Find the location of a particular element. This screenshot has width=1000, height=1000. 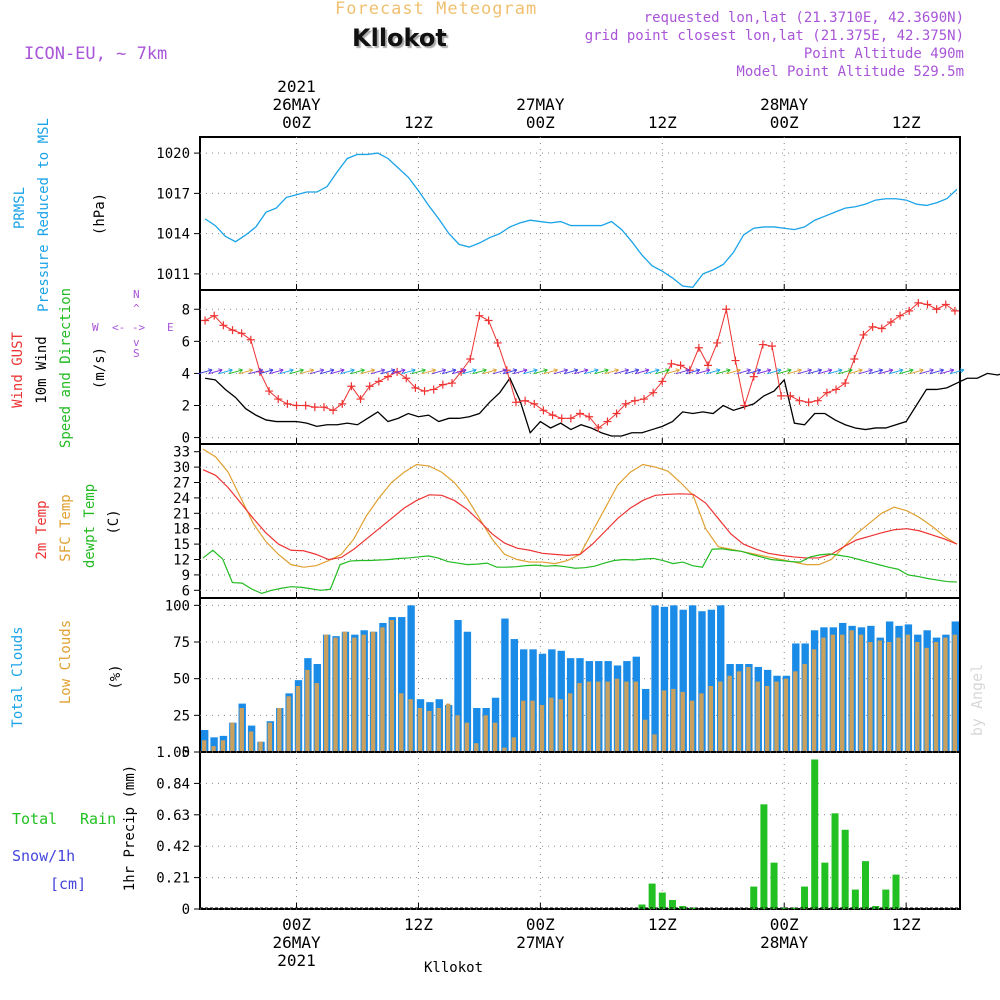

y-tick-label: 24 is located at coordinates (181, 499).